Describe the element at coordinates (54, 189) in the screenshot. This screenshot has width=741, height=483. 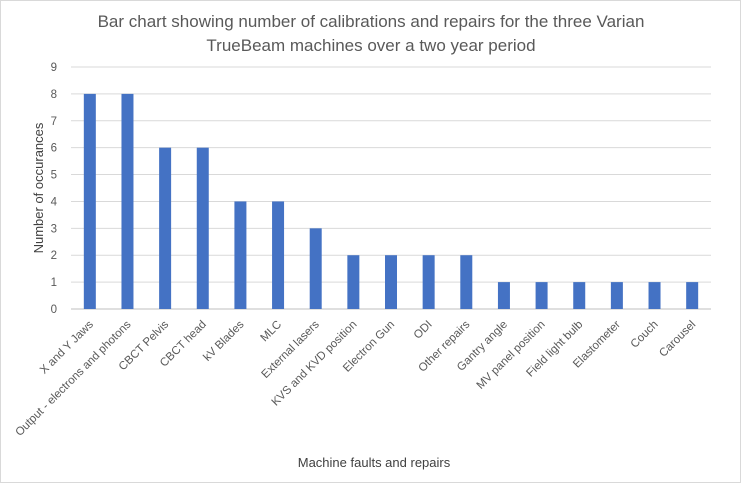
I see `y-axis-ticks: 0 1 2 3 4 5 6 7 8 9` at that location.